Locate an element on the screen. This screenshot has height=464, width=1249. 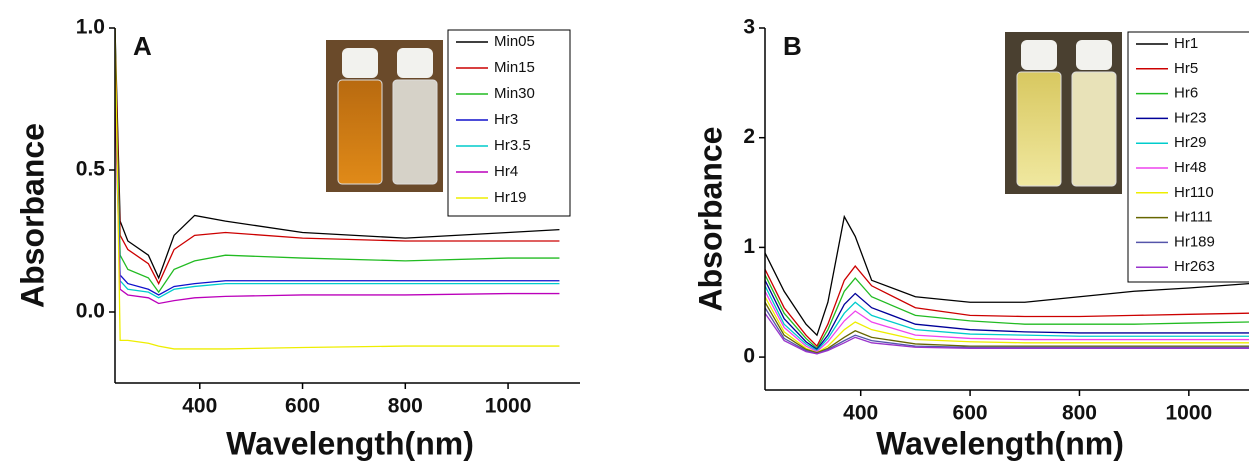
y-tick-label: 0 is located at coordinates (749, 356).